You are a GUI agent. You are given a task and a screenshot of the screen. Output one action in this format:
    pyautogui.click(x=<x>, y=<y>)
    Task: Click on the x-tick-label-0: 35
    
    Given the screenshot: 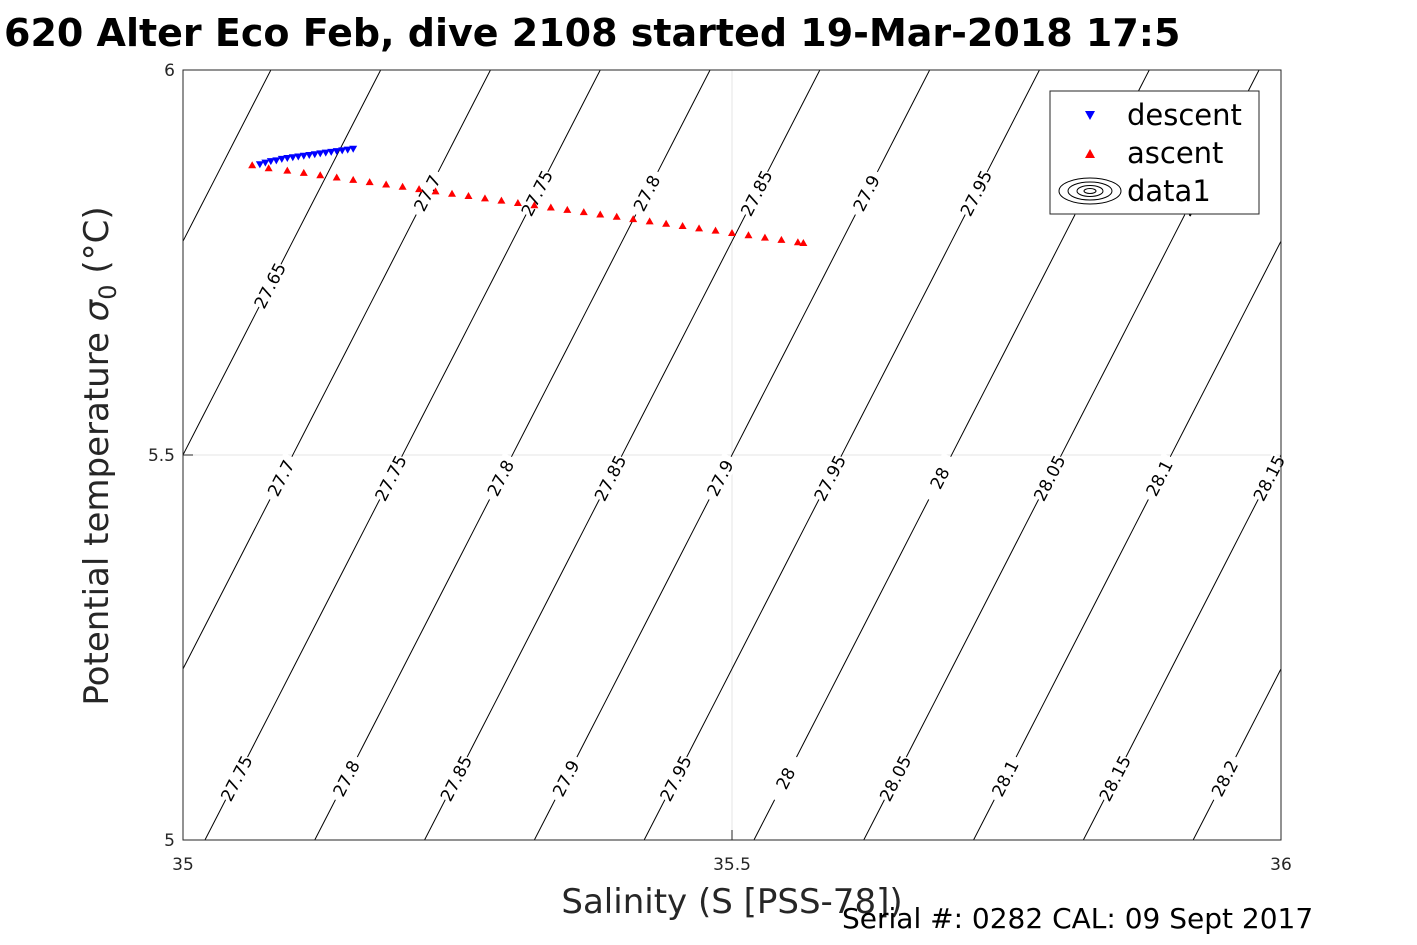 What is the action you would take?
    pyautogui.click(x=183, y=865)
    